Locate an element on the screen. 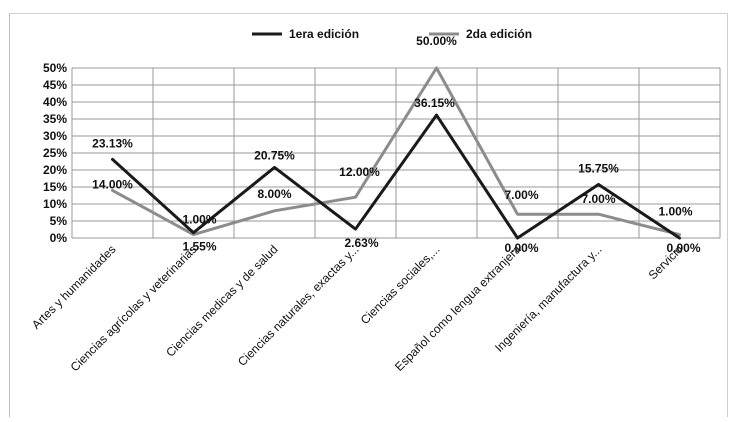 Image resolution: width=733 pixels, height=422 pixels. data-label: 1.55% is located at coordinates (199, 247).